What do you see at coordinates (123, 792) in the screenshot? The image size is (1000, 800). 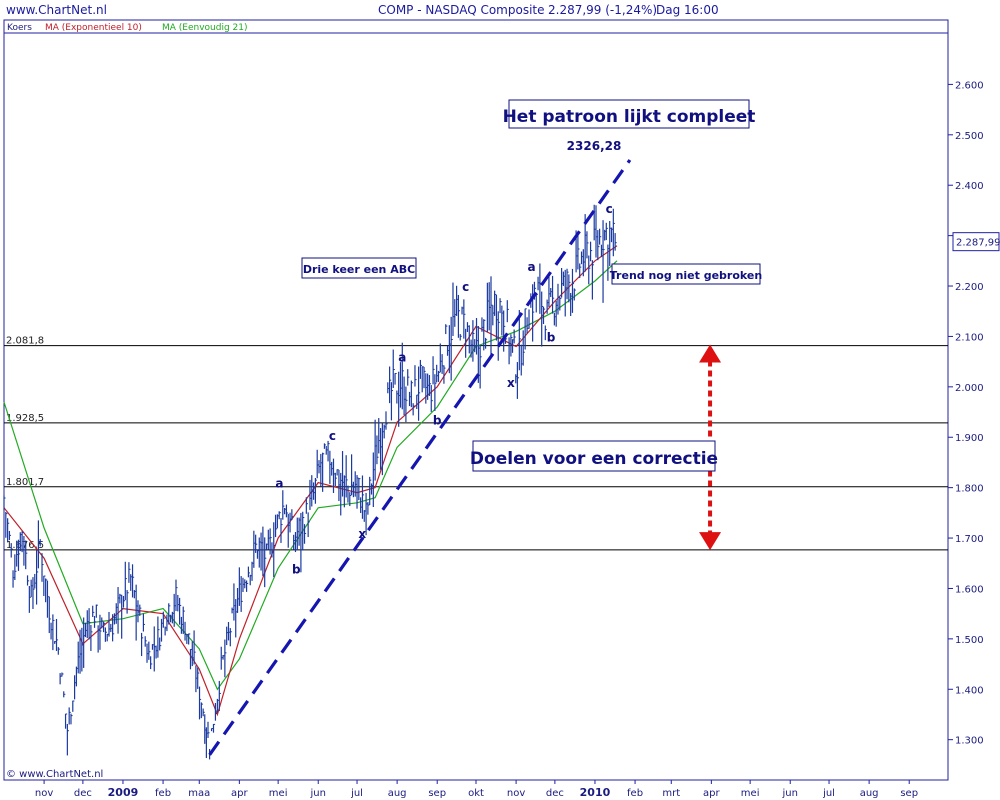 I see `x-tick-label: 2009` at bounding box center [123, 792].